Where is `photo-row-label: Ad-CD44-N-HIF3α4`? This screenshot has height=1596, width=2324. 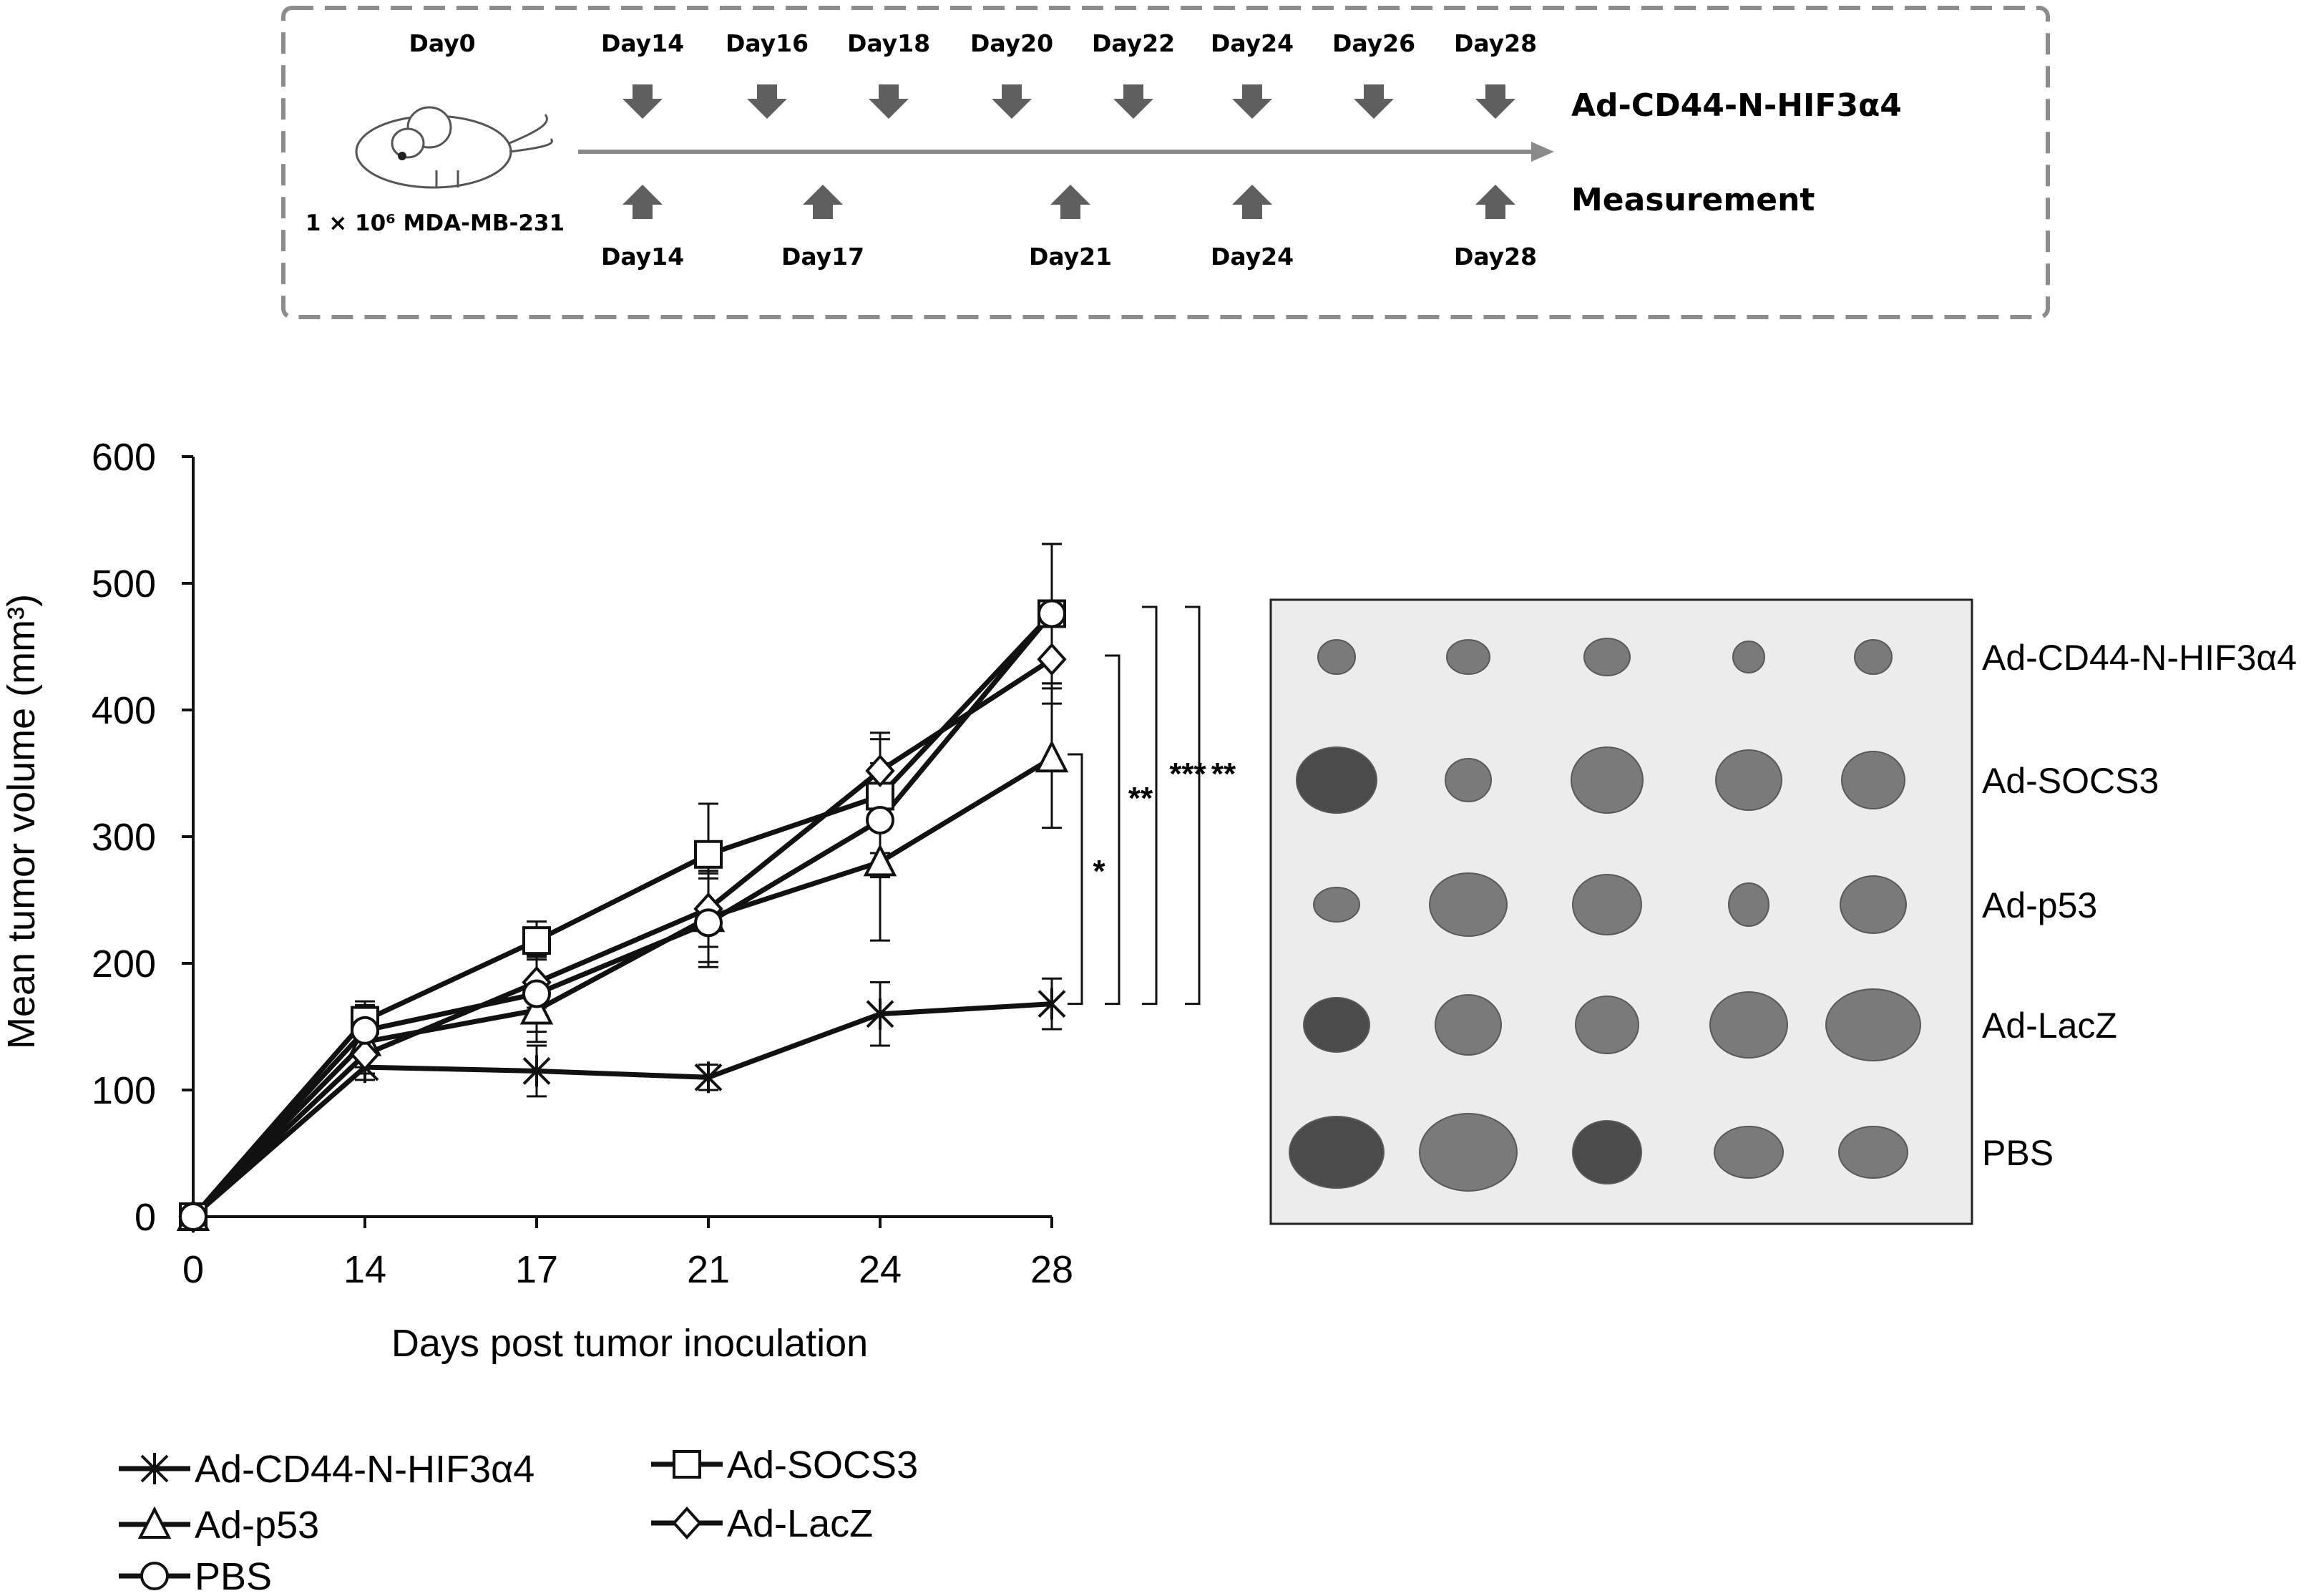 photo-row-label: Ad-CD44-N-HIF3α4 is located at coordinates (2139, 658).